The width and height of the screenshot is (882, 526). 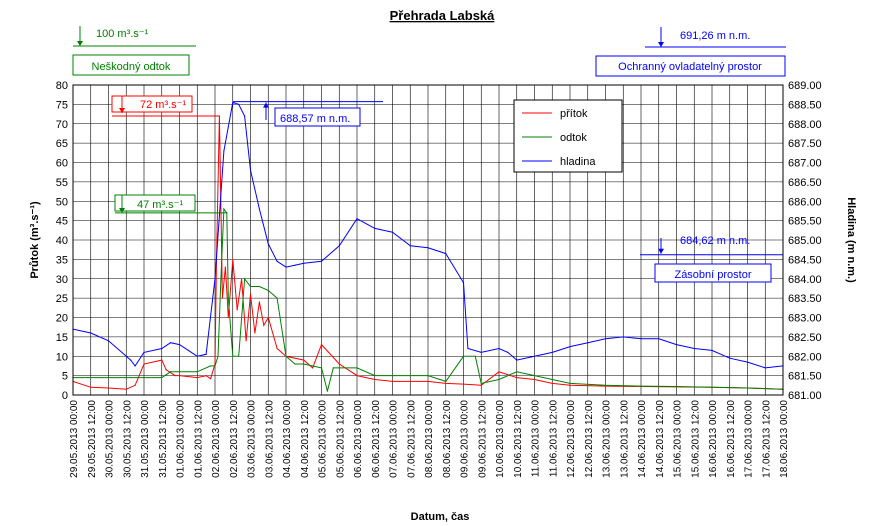 I want to click on x-tick-label: 29.05.2013 12:00, so click(x=92, y=439).